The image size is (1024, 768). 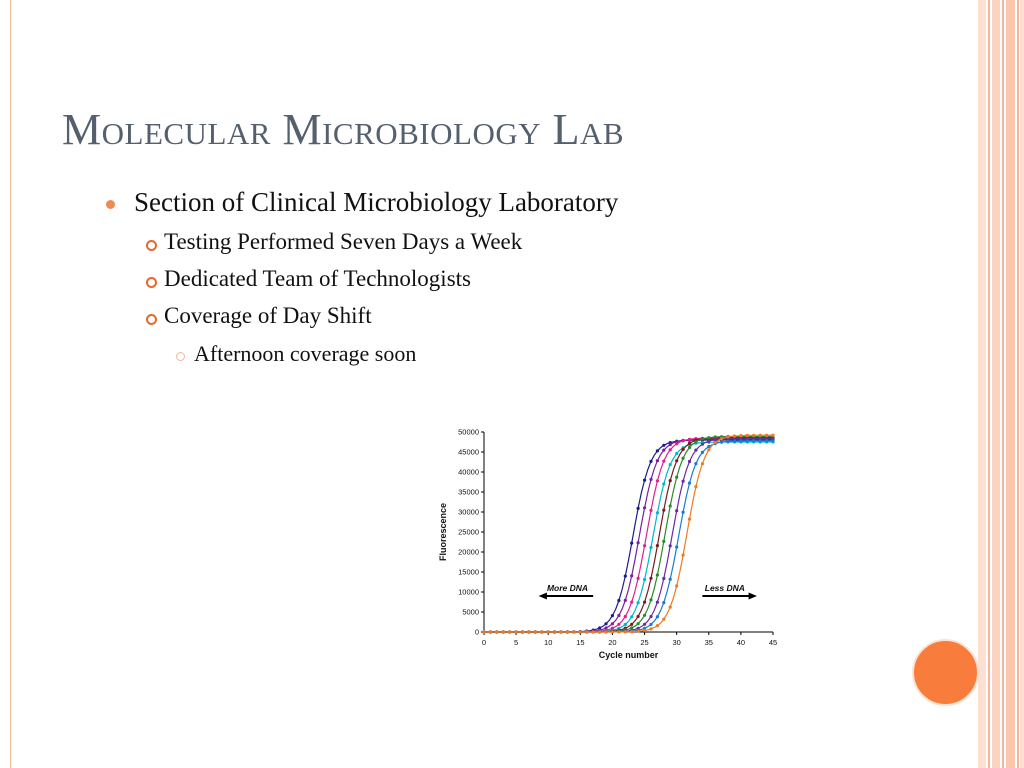 What do you see at coordinates (470, 612) in the screenshot?
I see `y-tick-label: 5000` at bounding box center [470, 612].